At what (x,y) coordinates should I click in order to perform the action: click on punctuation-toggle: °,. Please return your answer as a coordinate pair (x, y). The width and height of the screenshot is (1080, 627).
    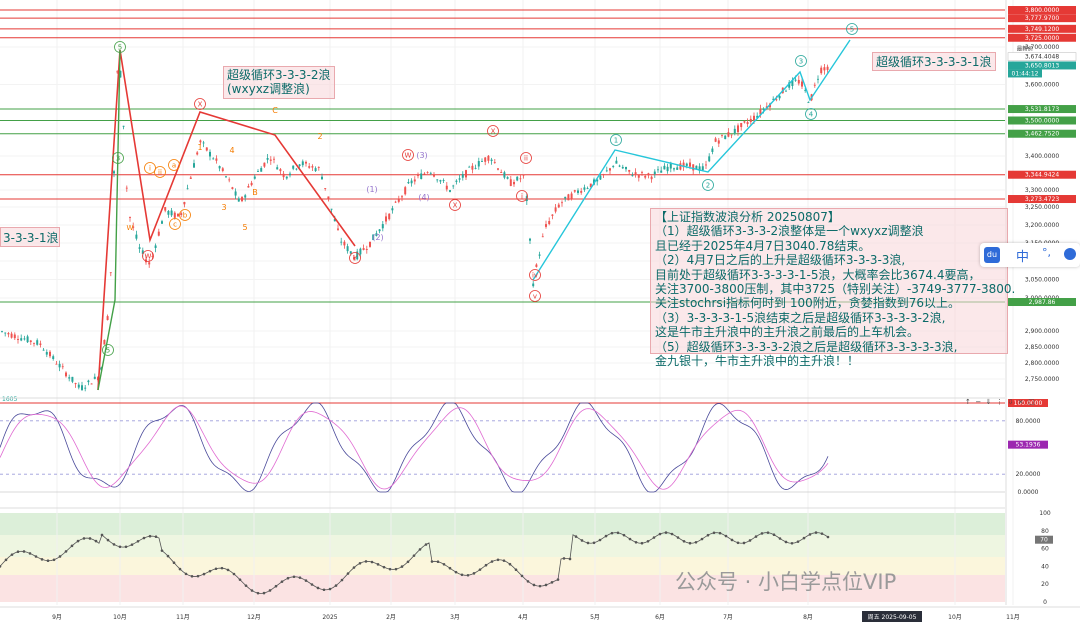
    Looking at the image, I should click on (1046, 252).